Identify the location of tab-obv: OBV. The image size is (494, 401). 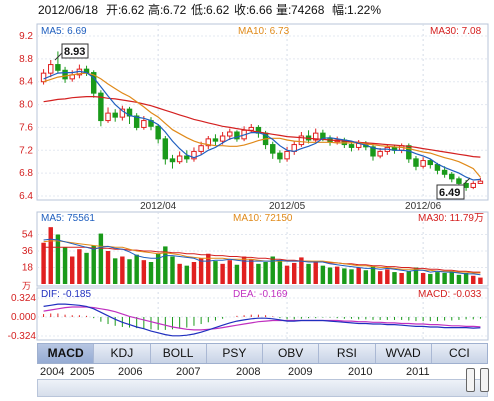
(291, 353).